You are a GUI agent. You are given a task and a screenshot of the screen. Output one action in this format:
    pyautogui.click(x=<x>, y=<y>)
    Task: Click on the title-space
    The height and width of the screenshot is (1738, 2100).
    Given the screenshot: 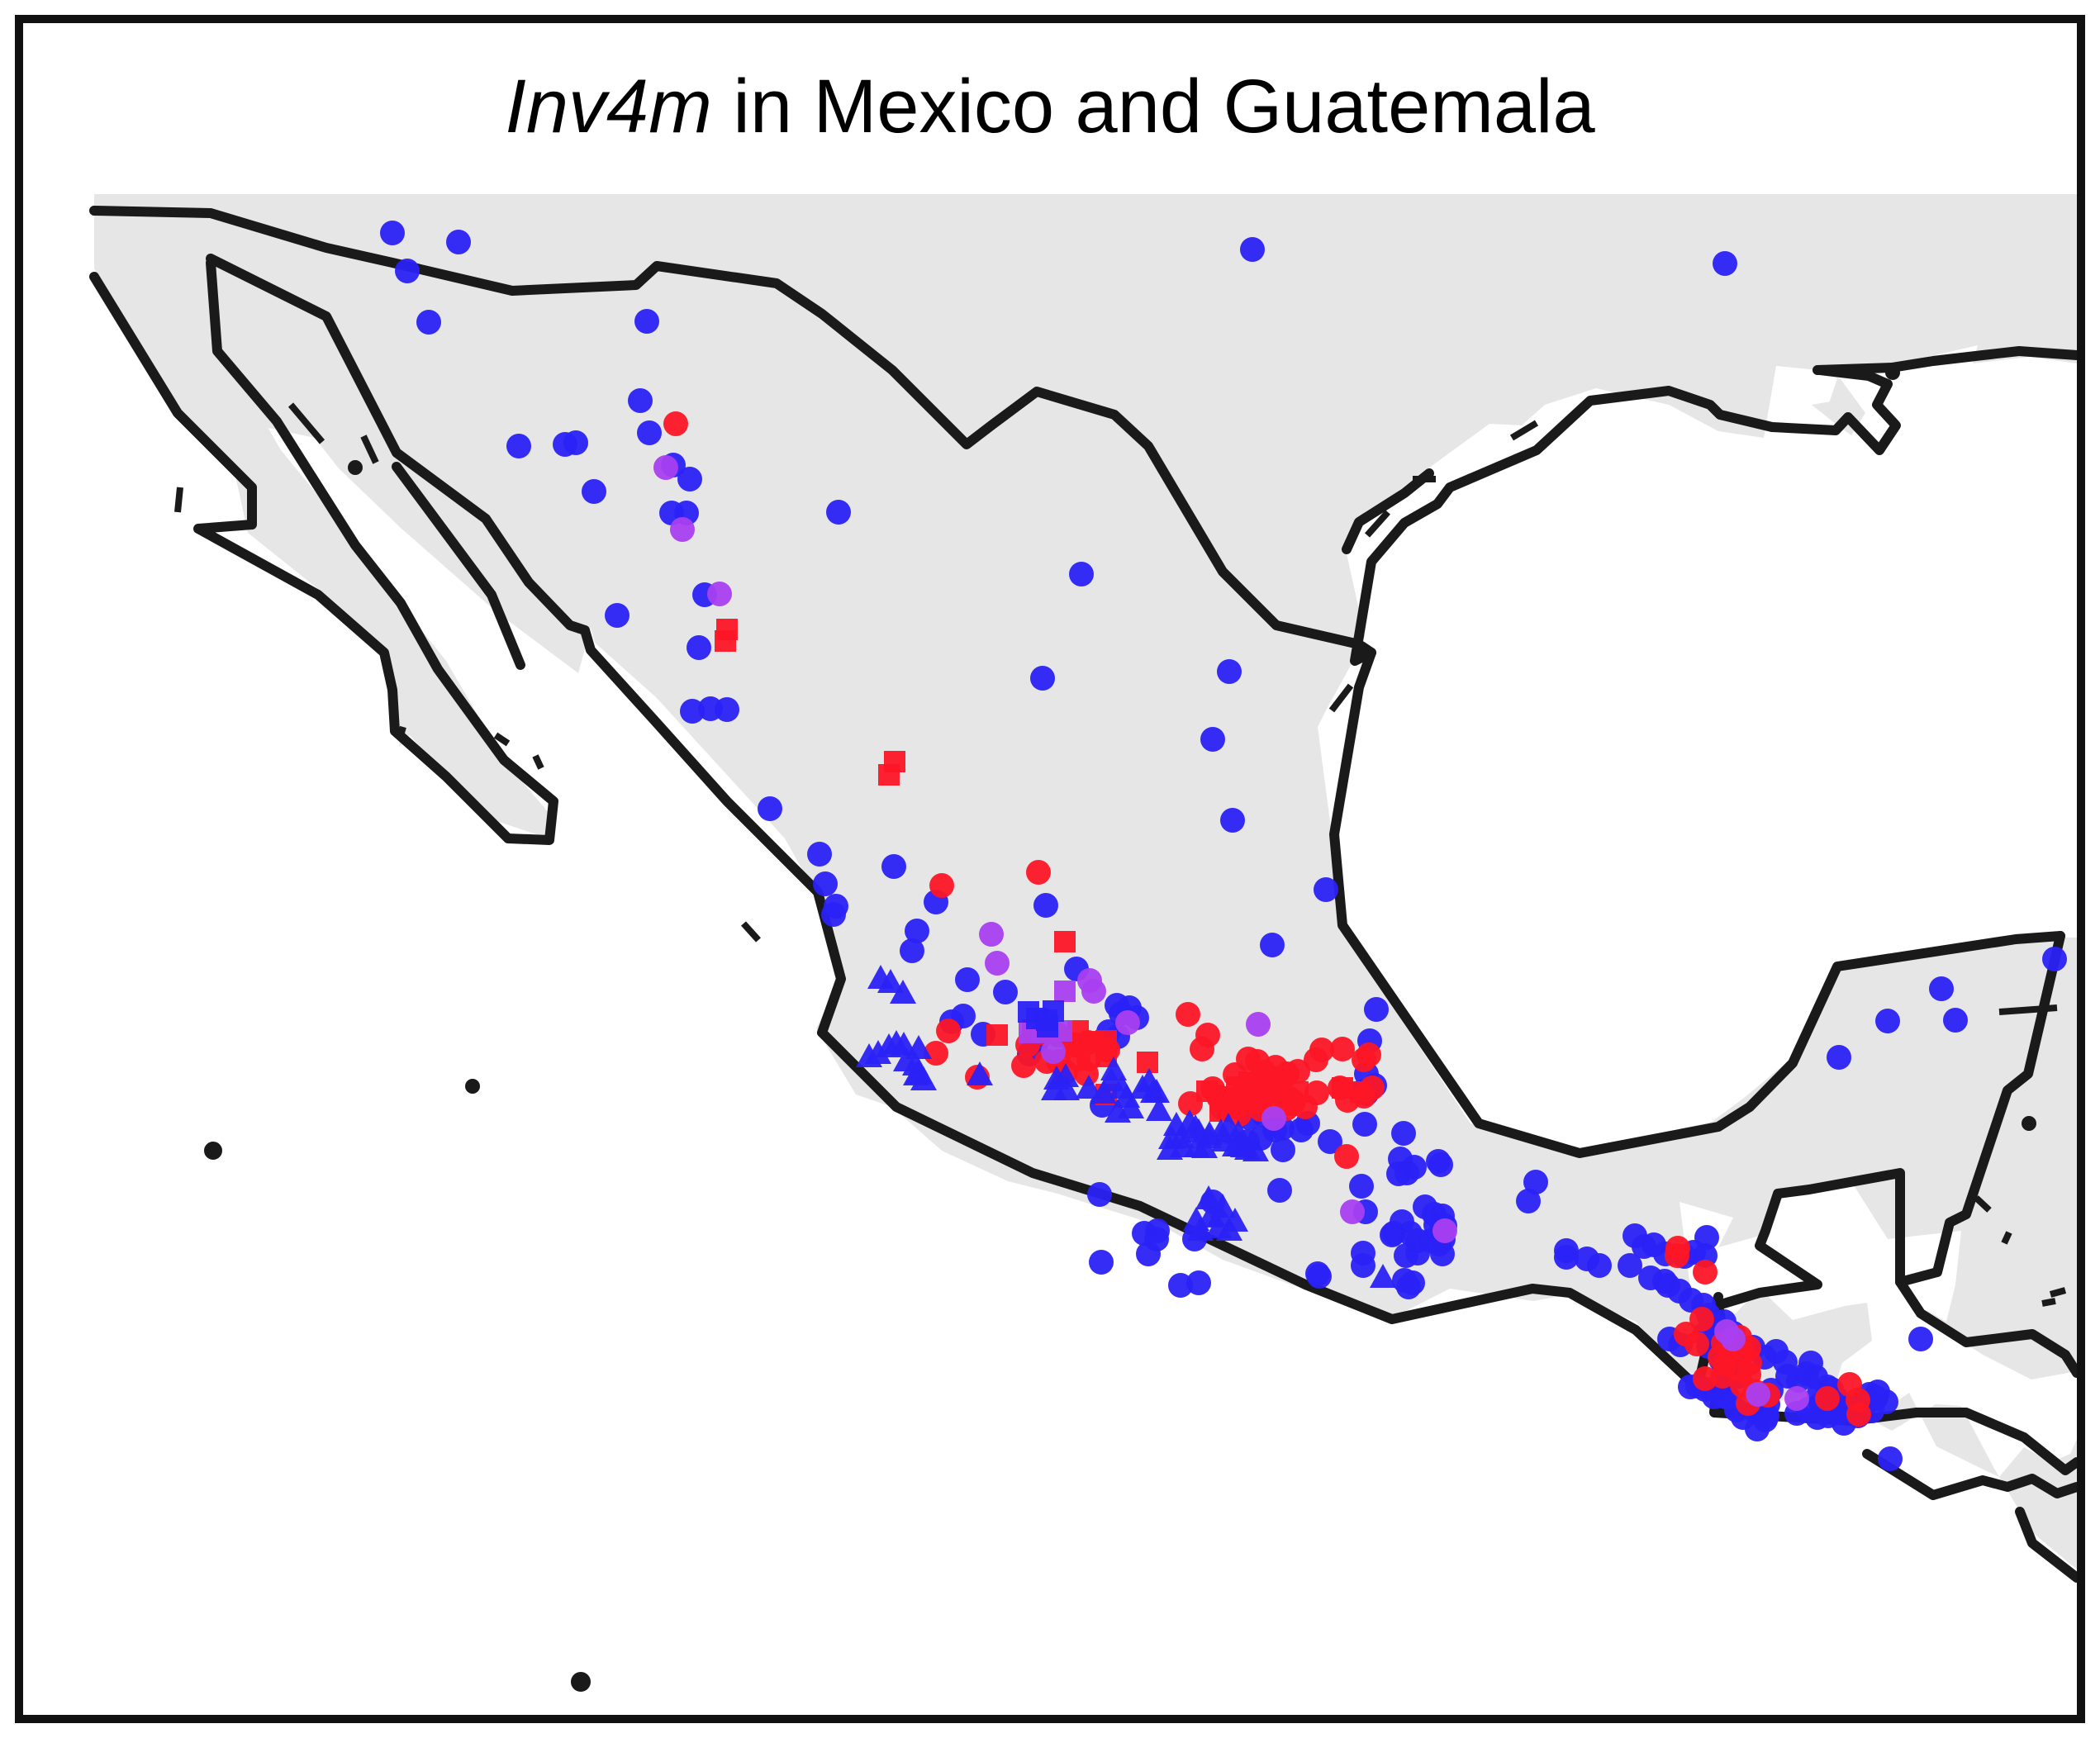 What is the action you would take?
    pyautogui.click(x=723, y=106)
    